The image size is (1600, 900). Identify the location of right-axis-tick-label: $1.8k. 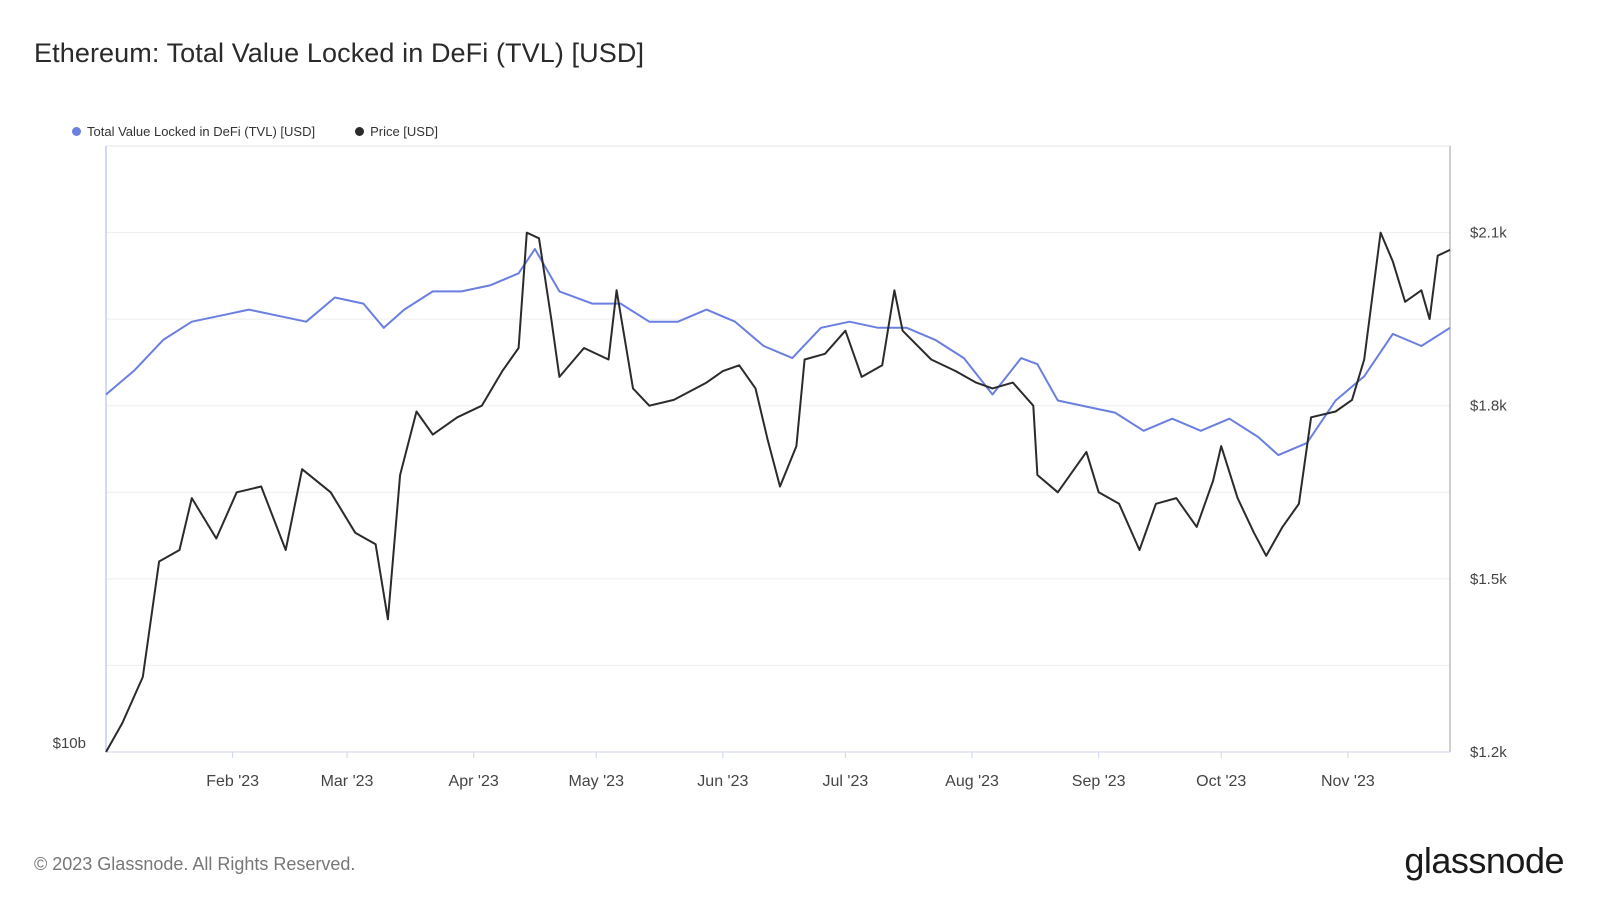
(1488, 406).